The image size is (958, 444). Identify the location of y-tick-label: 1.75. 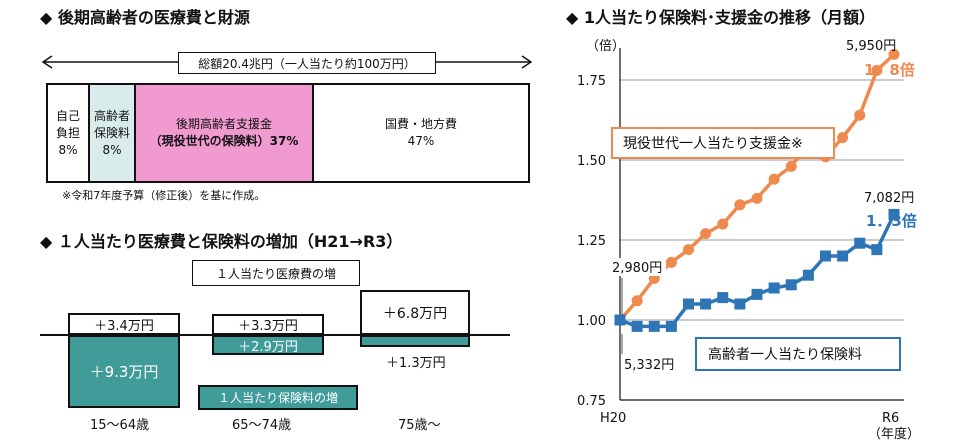
(591, 81).